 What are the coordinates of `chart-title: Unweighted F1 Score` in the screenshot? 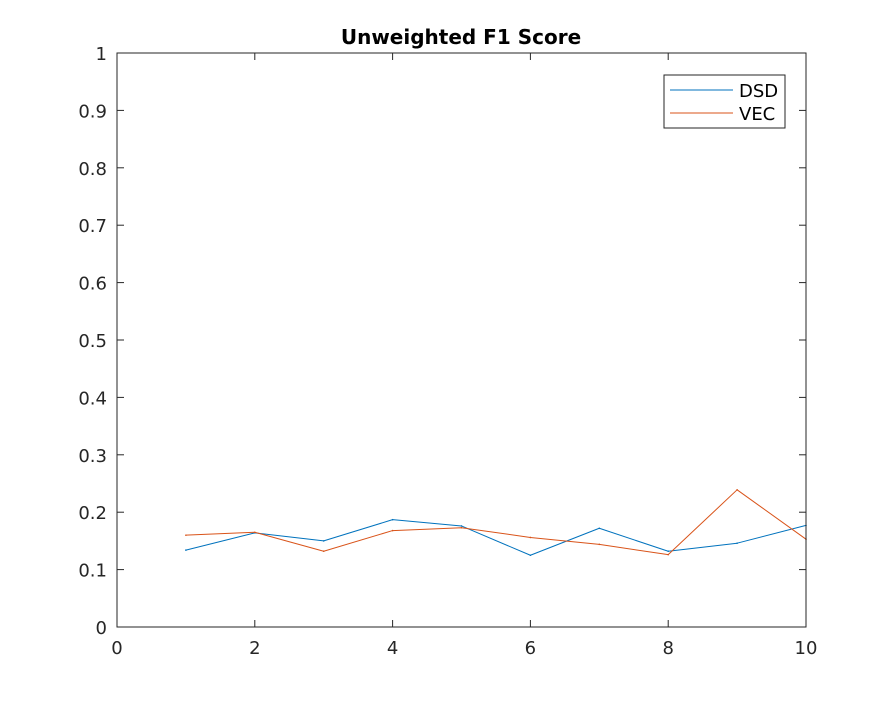 It's located at (461, 37).